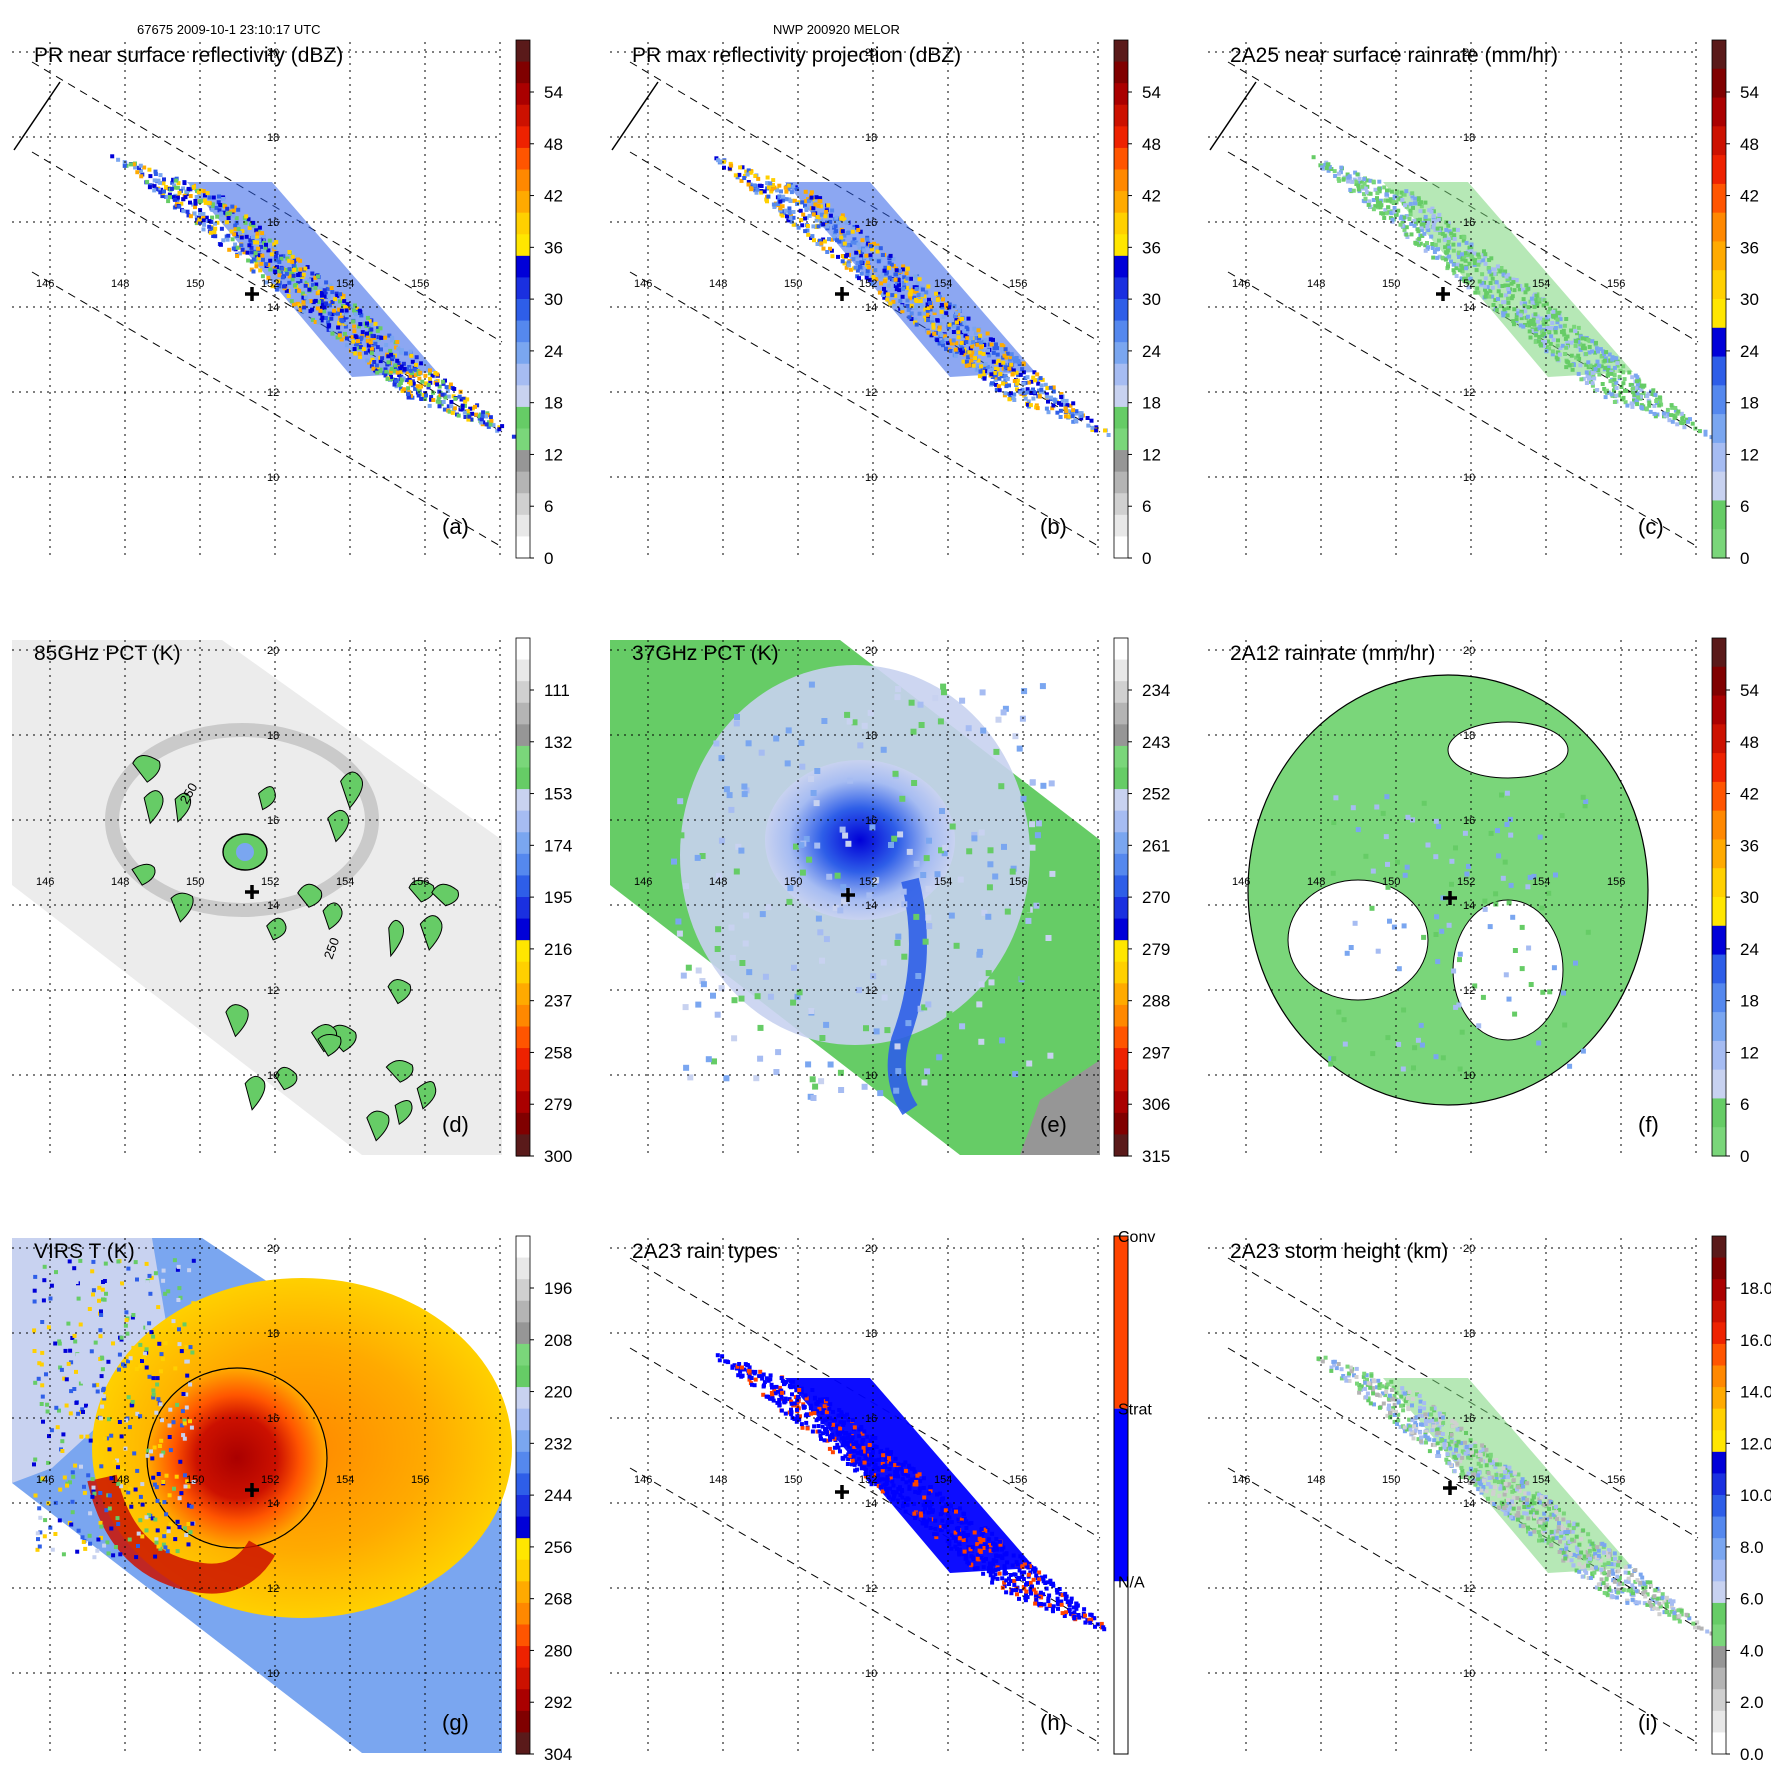  Describe the element at coordinates (1749, 351) in the screenshot. I see `colorbar-tick-label: 24` at that location.